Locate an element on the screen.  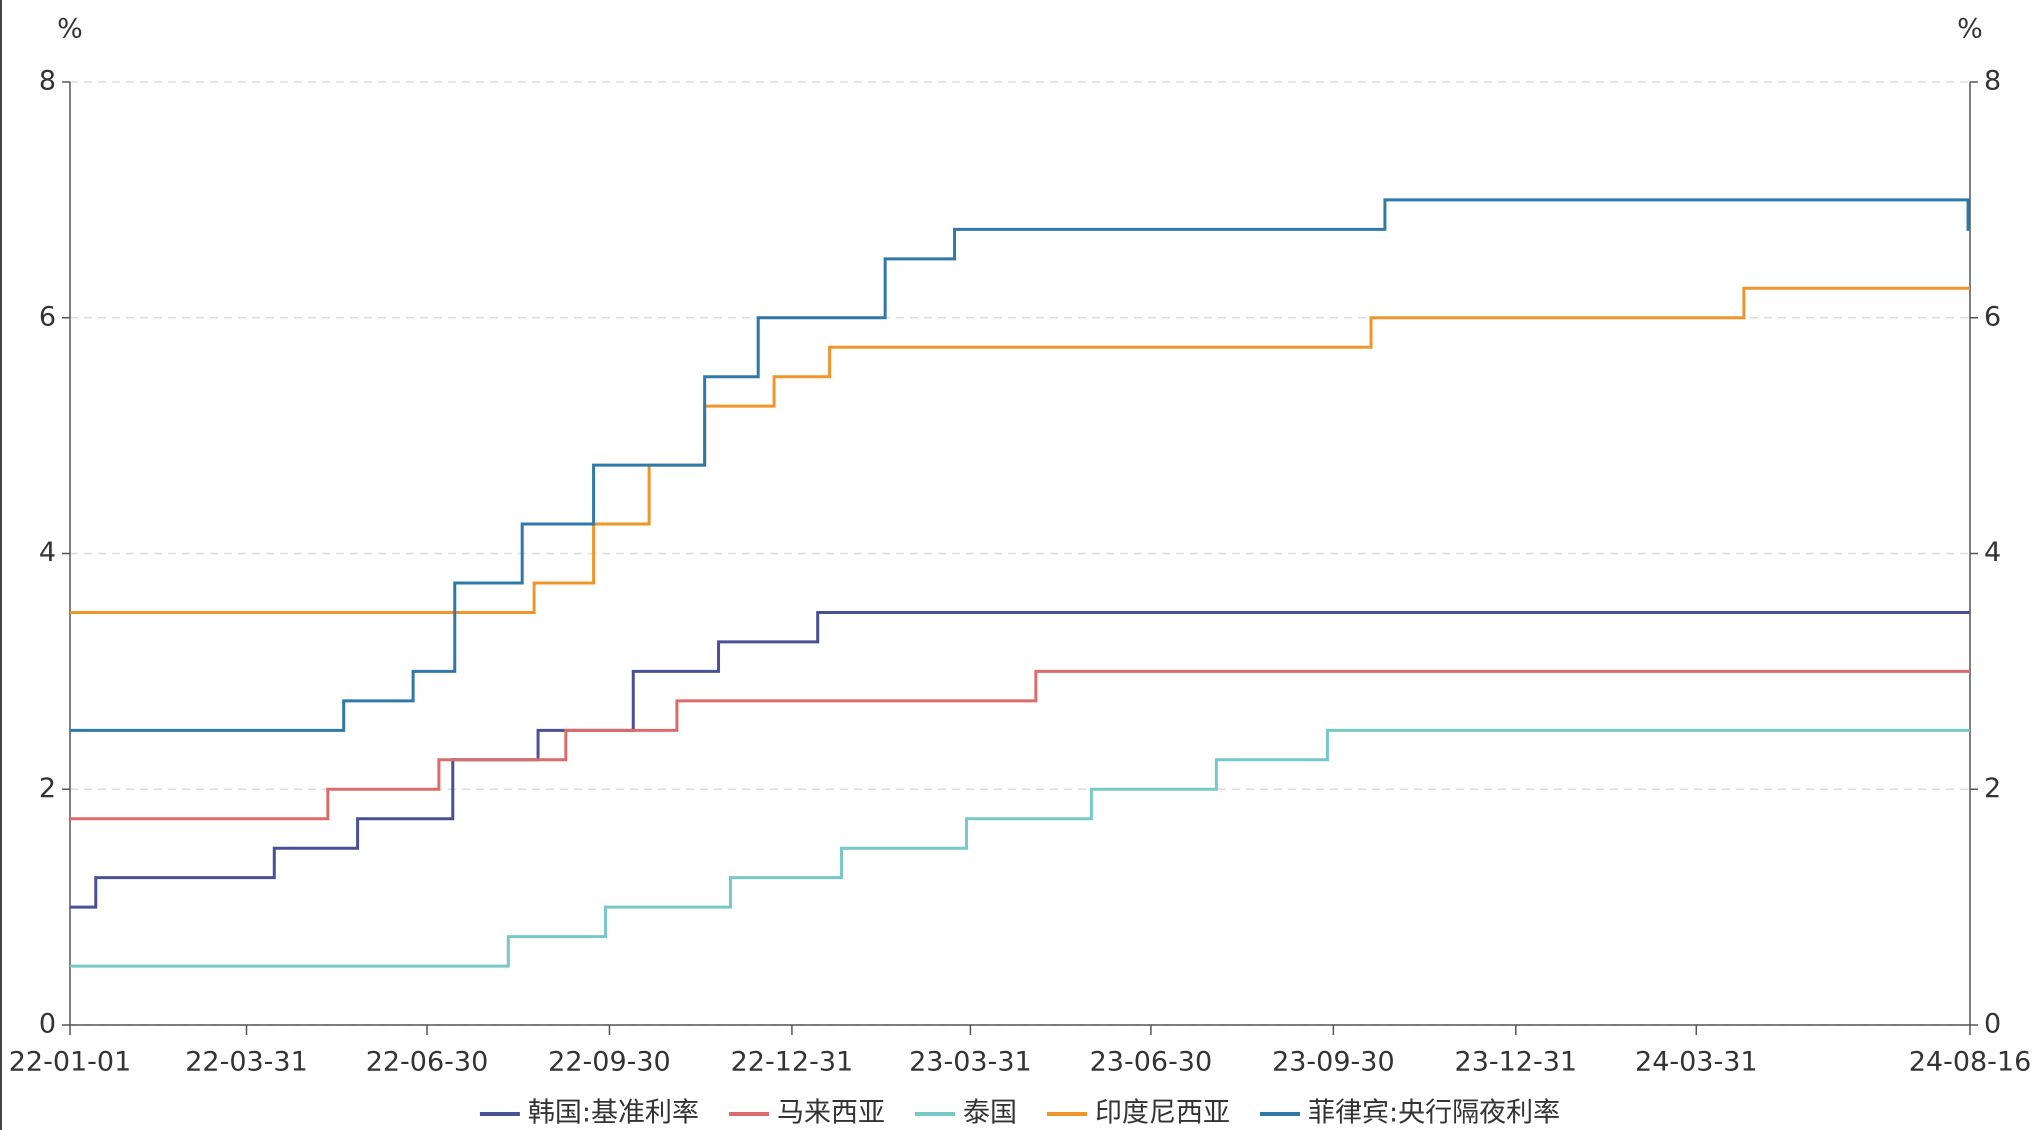
x-tick-label: 22-01-01 is located at coordinates (70, 1062).